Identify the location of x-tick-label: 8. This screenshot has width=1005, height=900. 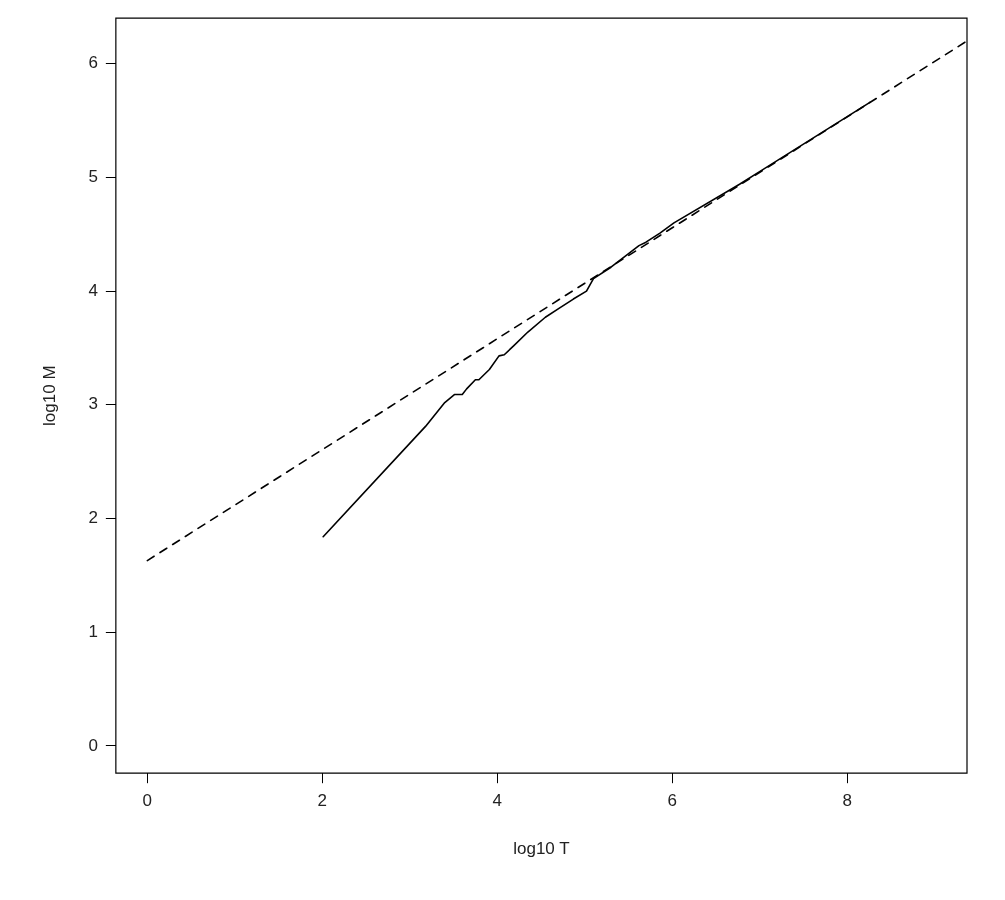
(847, 801).